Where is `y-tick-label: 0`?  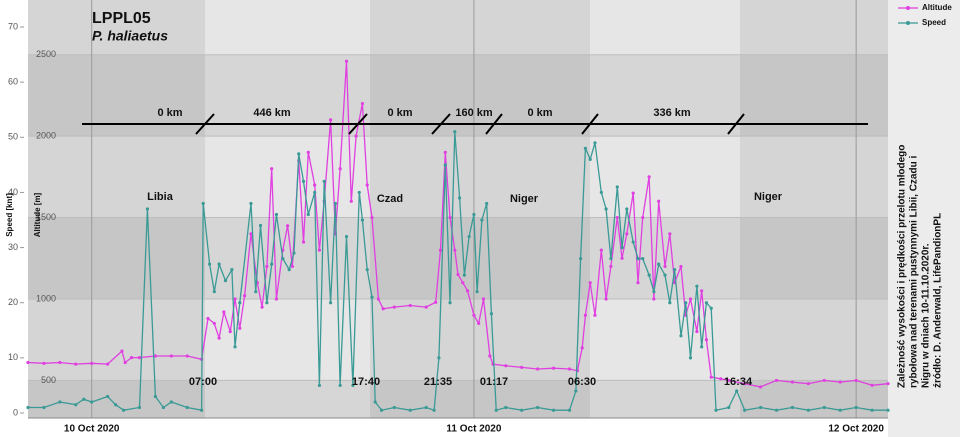 y-tick-label: 0 is located at coordinates (15, 412).